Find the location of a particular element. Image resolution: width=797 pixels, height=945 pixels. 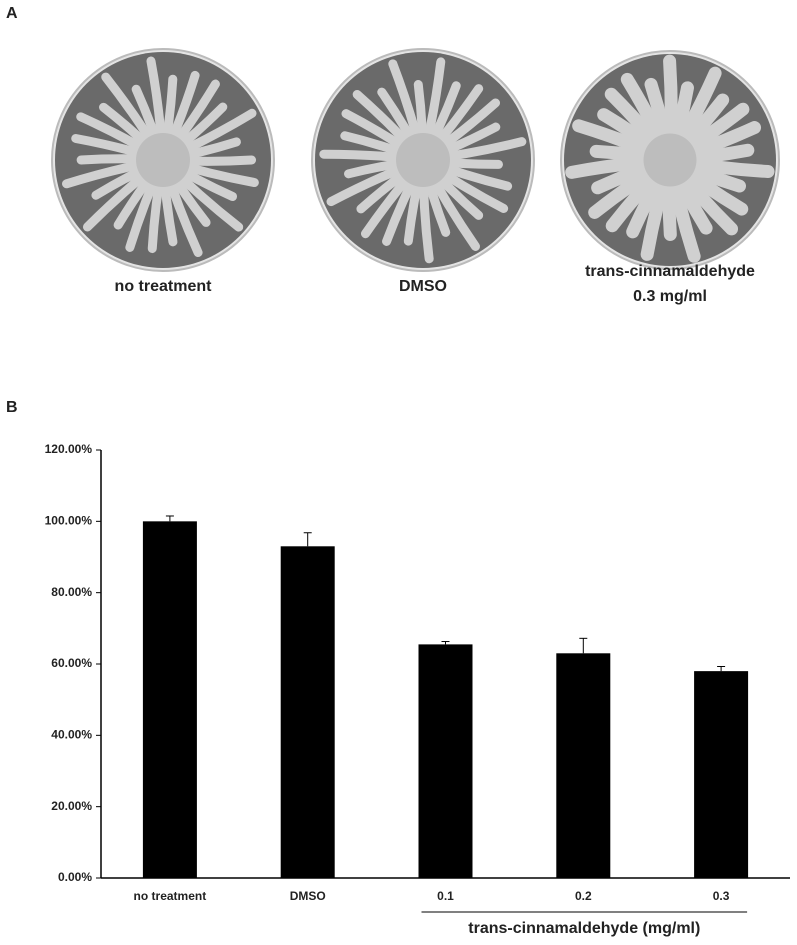

panel-label: A is located at coordinates (12, 13).